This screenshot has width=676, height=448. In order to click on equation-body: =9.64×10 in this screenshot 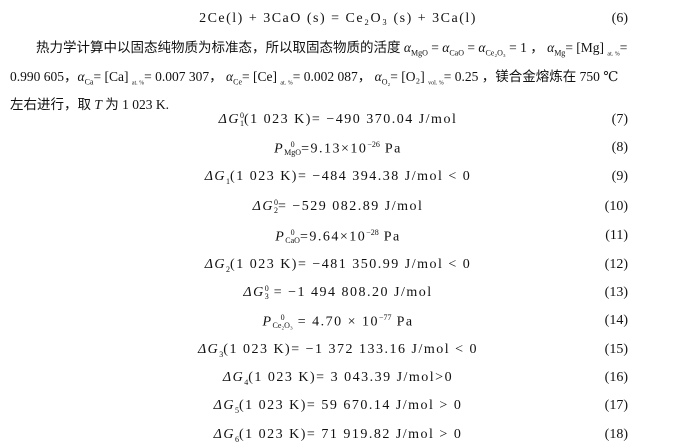, I will do `click(333, 237)`.